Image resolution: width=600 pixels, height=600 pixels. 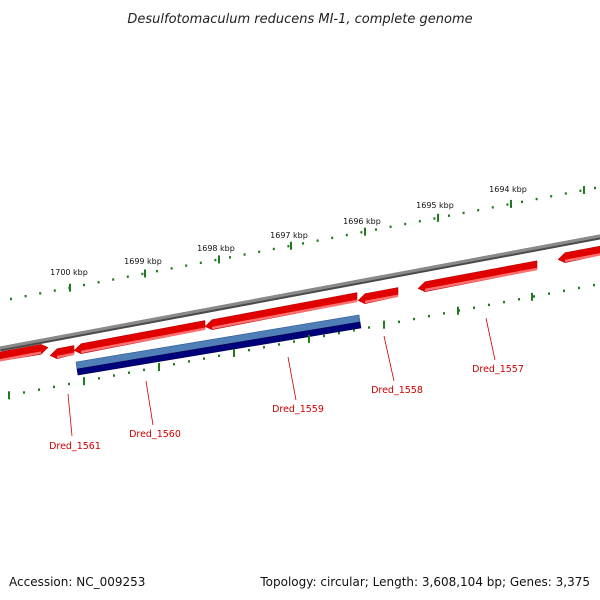 What do you see at coordinates (75, 446) in the screenshot?
I see `gene-label: Dred_1561` at bounding box center [75, 446].